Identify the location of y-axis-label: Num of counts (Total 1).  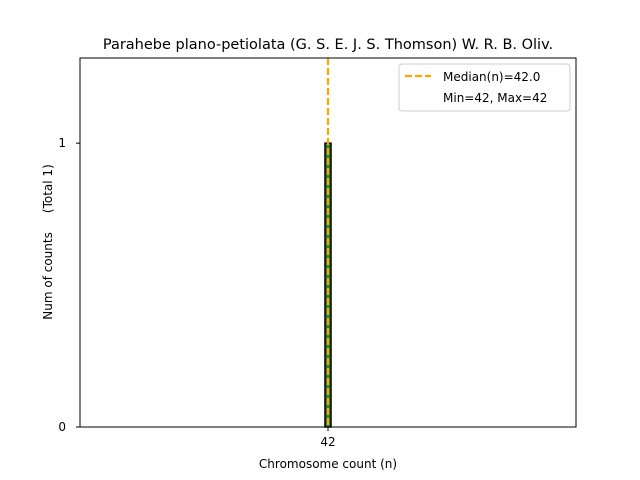
(48, 241).